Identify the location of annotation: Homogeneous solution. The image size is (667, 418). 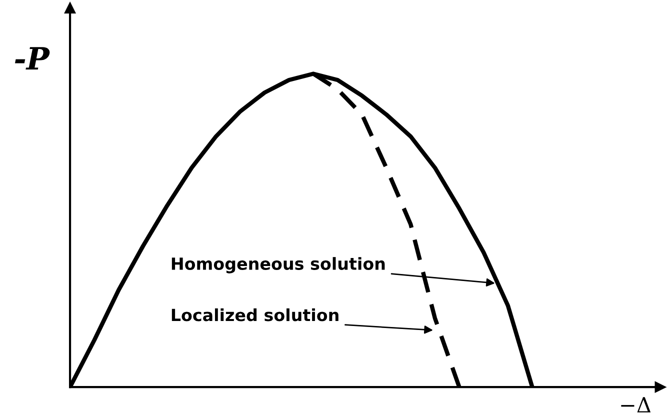
(278, 265).